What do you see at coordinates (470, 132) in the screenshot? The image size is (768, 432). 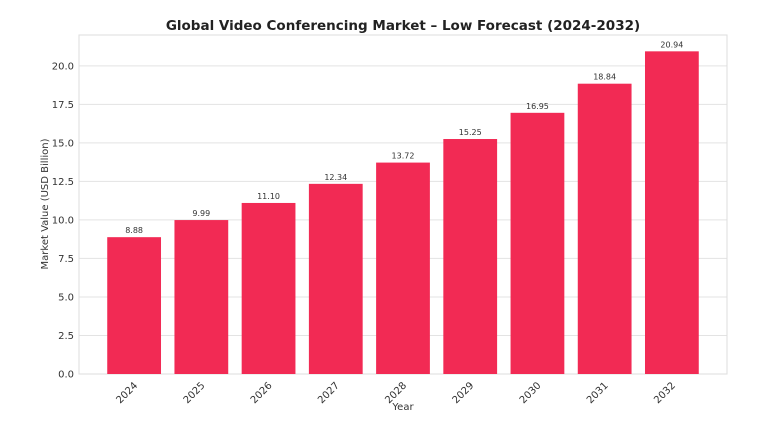 I see `data-label: 15.25` at bounding box center [470, 132].